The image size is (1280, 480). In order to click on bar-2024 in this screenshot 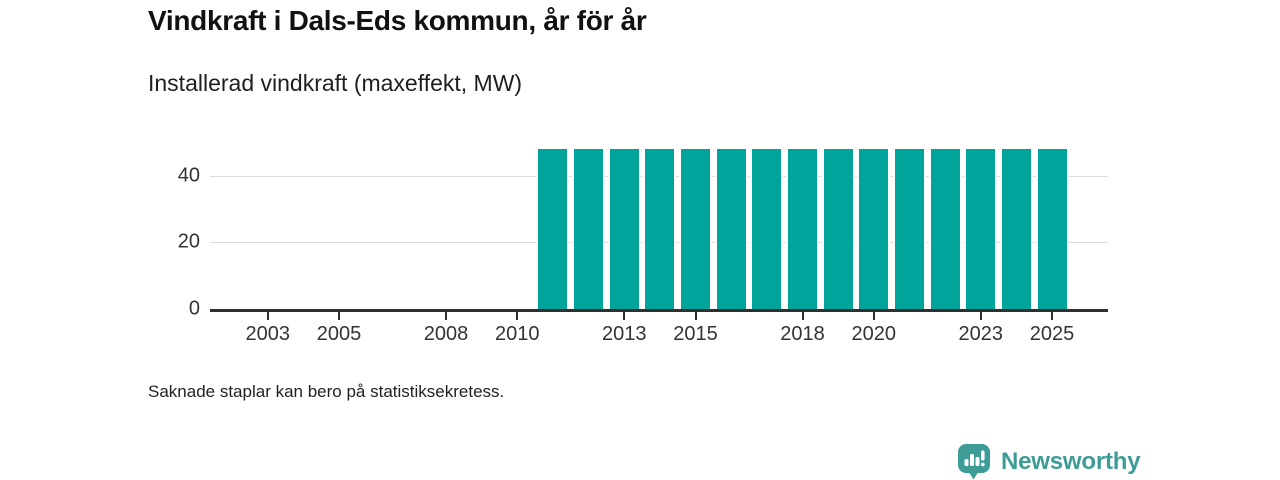, I will do `click(1016, 228)`.